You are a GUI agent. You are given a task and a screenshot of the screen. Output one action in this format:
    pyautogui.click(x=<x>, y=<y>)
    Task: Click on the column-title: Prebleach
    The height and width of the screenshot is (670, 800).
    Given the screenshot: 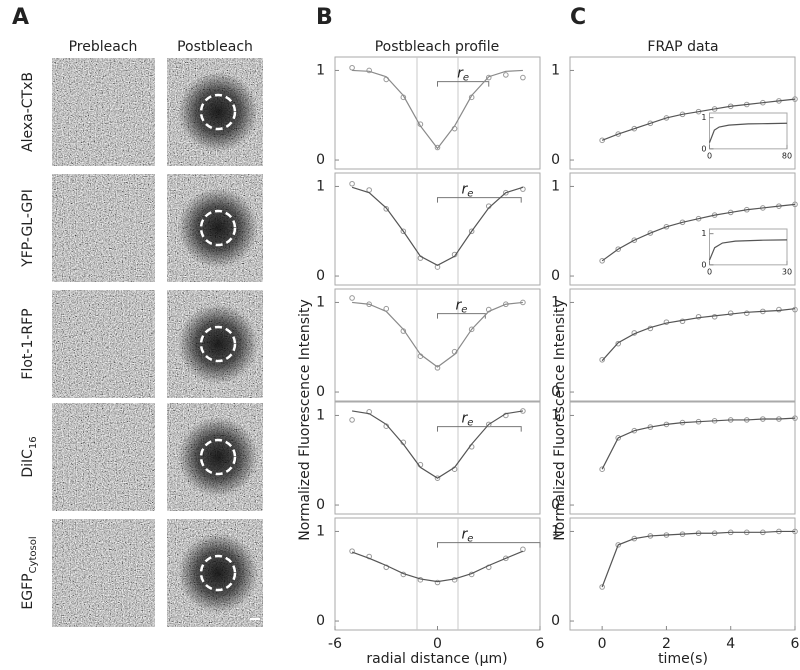 What is the action you would take?
    pyautogui.click(x=103, y=47)
    